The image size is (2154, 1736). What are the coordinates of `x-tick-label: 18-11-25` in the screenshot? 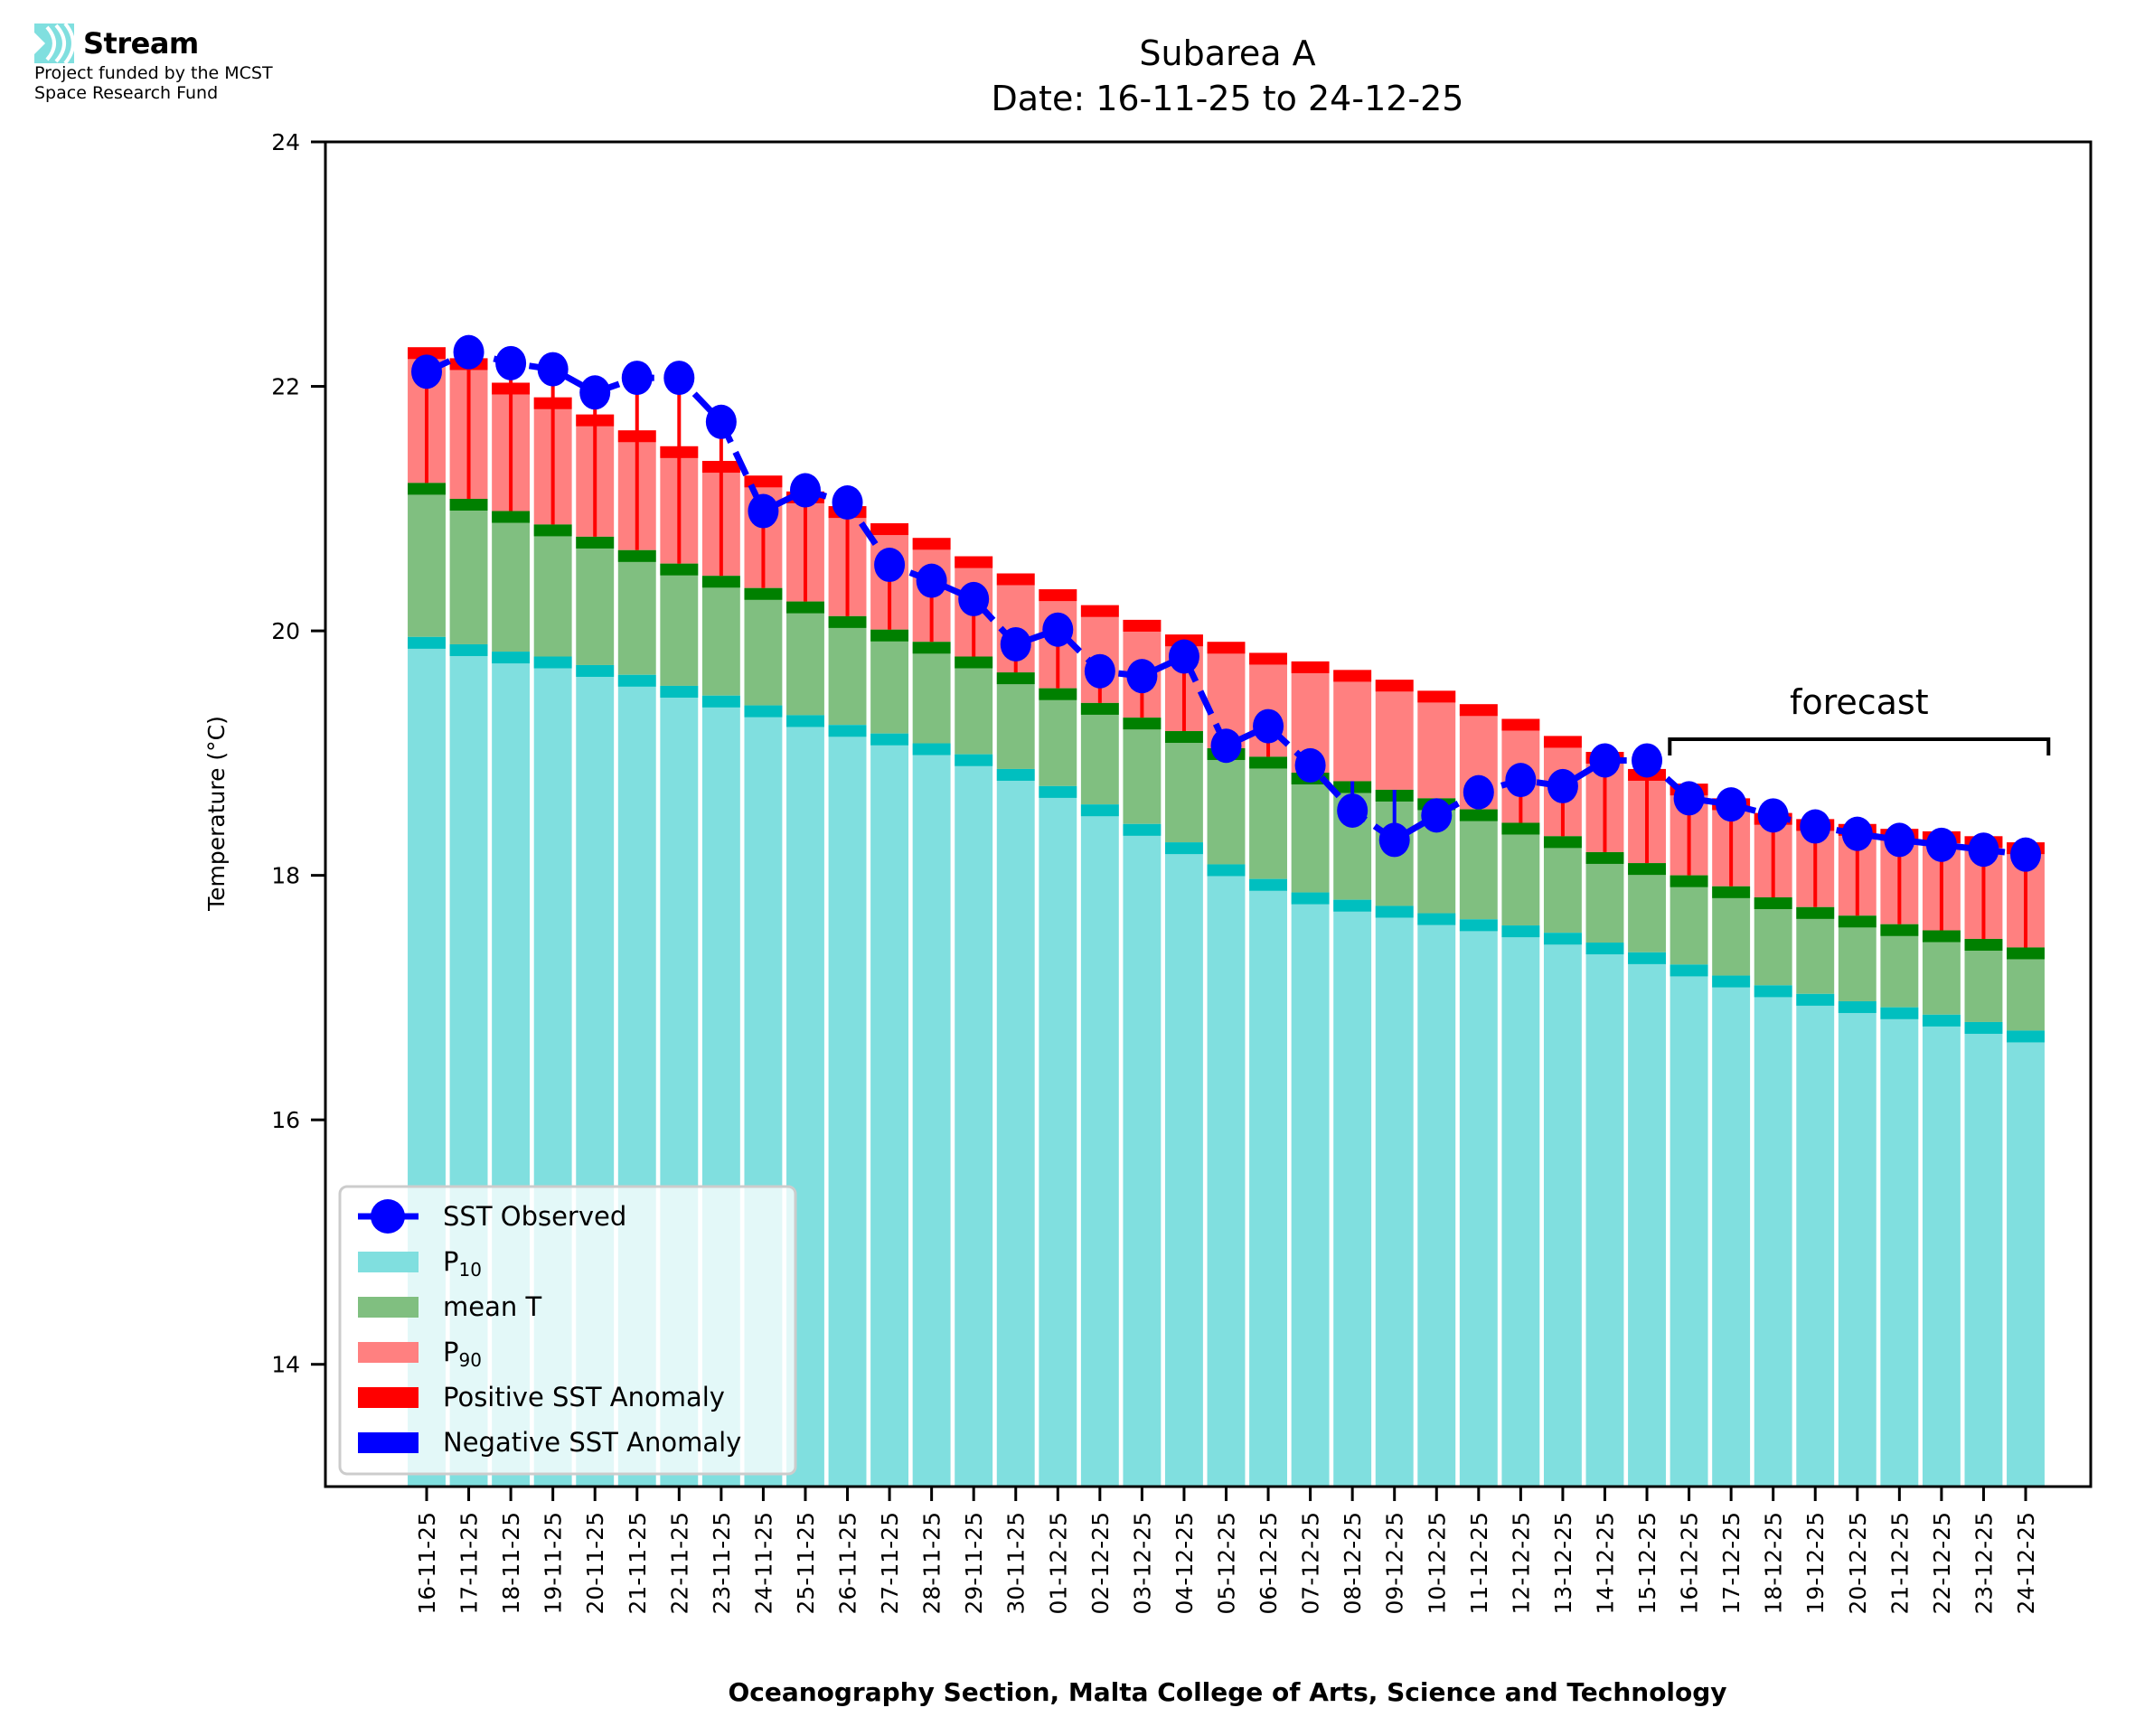 It's located at (511, 1563).